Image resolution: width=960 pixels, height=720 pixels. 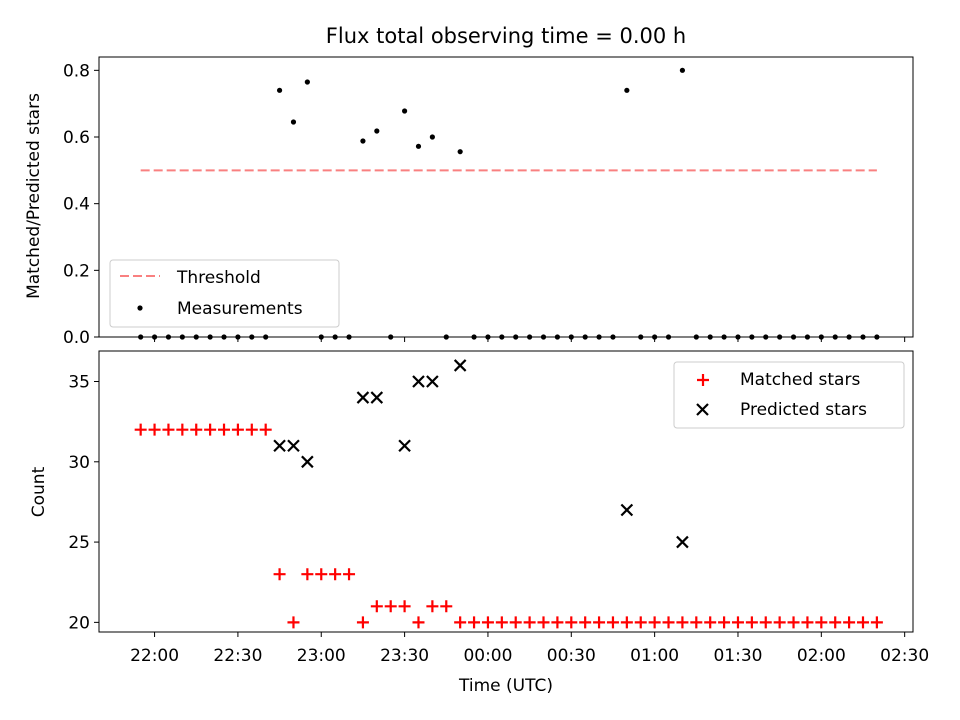 I want to click on bottom-y-tick-label: 25, so click(x=79, y=543).